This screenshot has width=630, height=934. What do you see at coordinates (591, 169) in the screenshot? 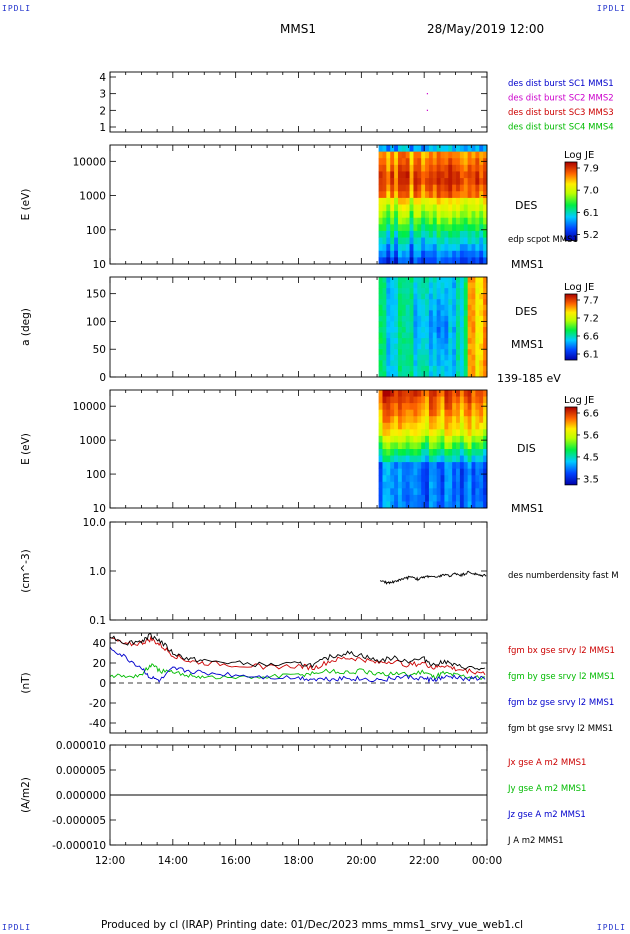
I see `colorbar-tick-label: 7.9` at bounding box center [591, 169].